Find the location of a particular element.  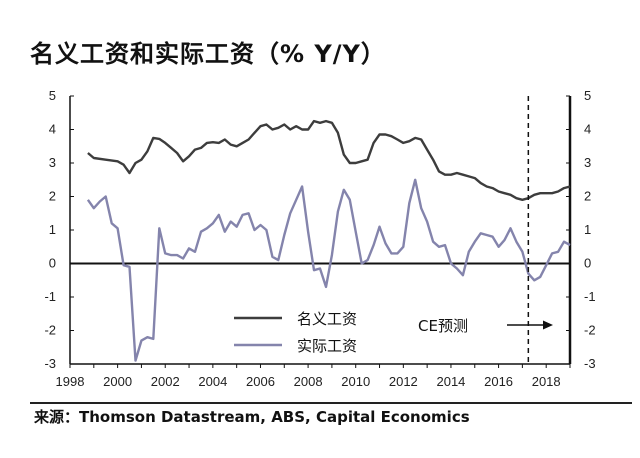

y-tick-label-right: 5 is located at coordinates (587, 95).